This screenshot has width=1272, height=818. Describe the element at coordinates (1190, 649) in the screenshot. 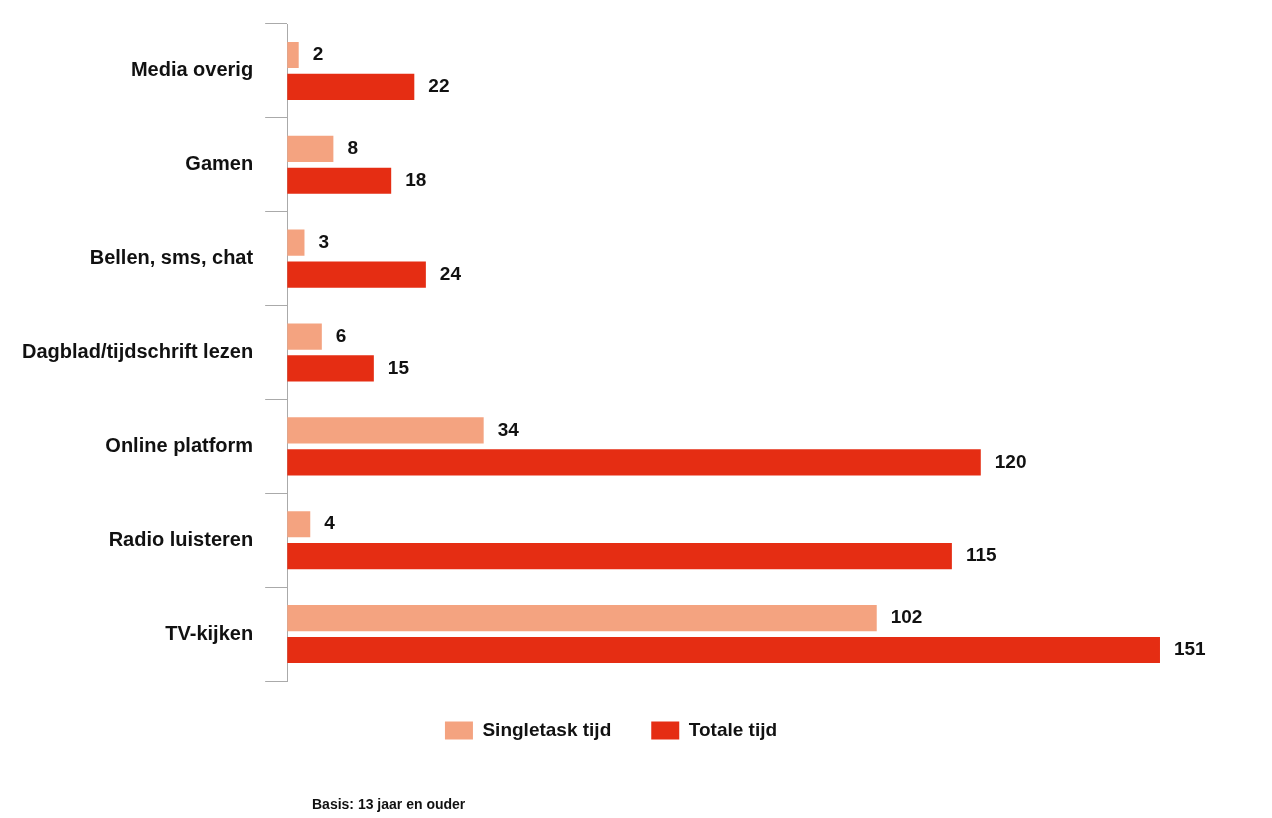

I see `data-label: 151` at that location.